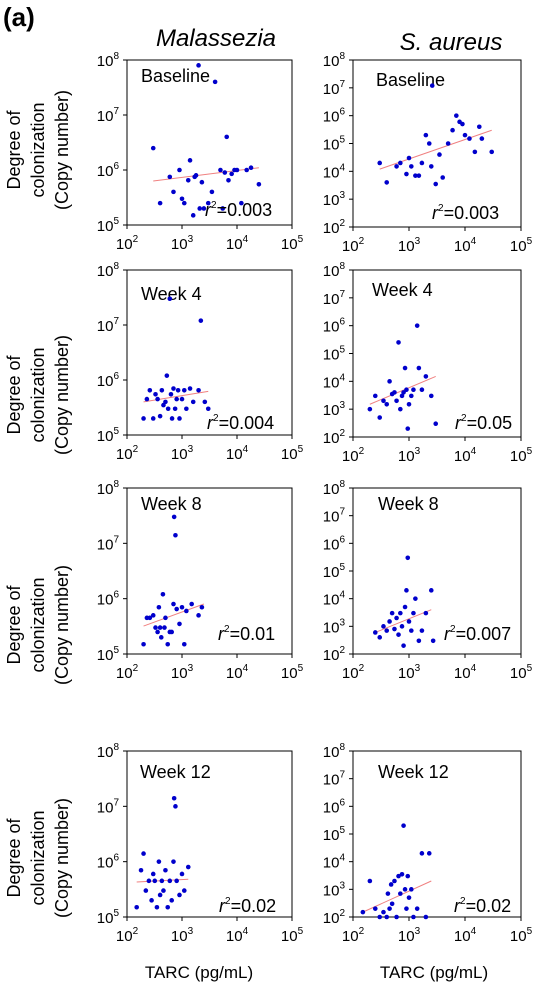  What do you see at coordinates (240, 423) in the screenshot?
I see `r-squared-label: r2=0.004` at bounding box center [240, 423].